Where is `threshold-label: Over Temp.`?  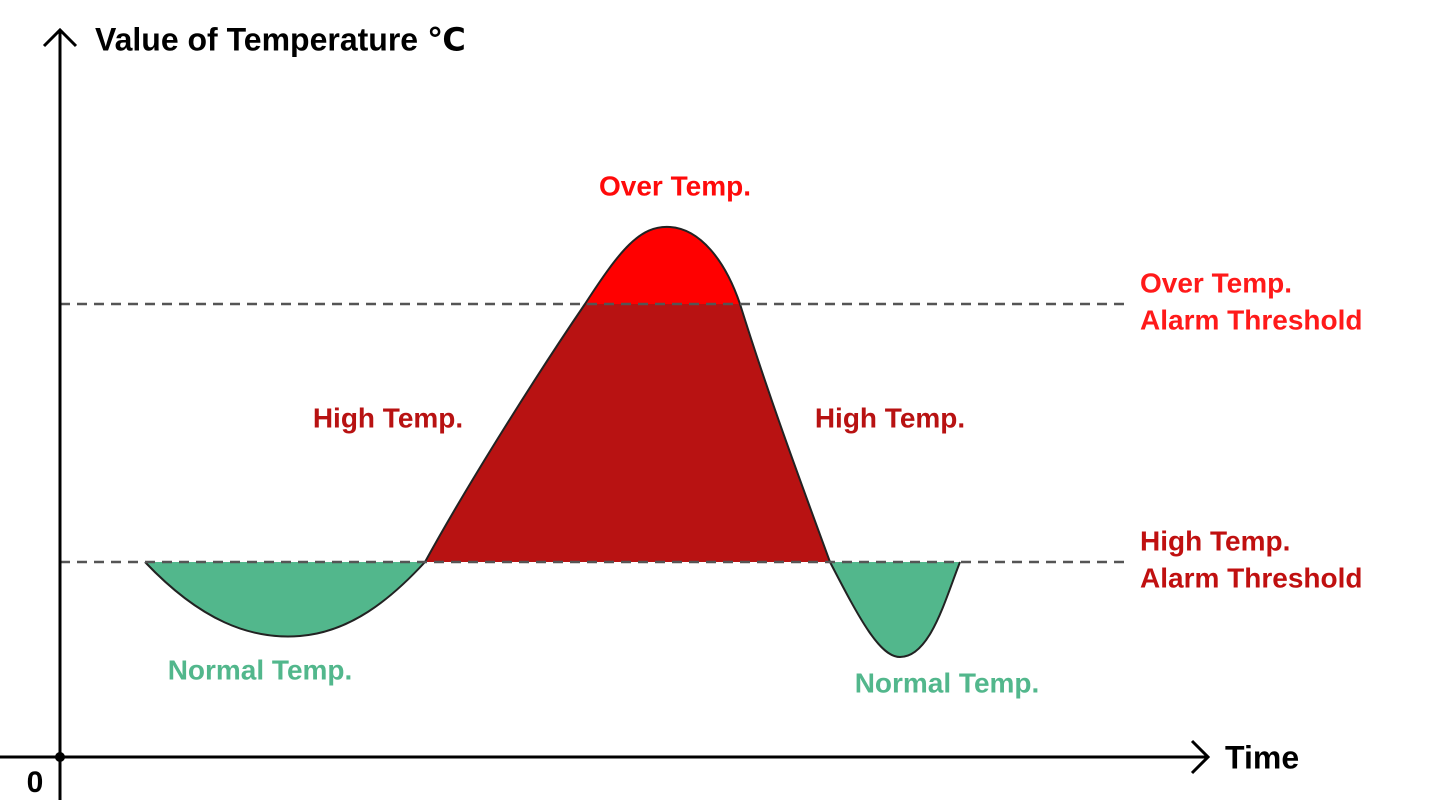 threshold-label: Over Temp. is located at coordinates (1216, 282).